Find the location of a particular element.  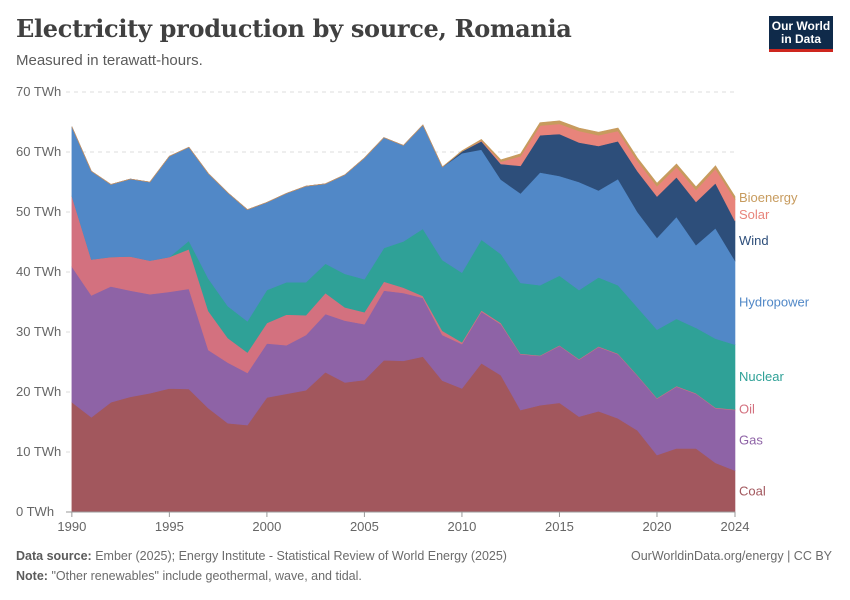

owid-logo: Our World in Data is located at coordinates (801, 34).